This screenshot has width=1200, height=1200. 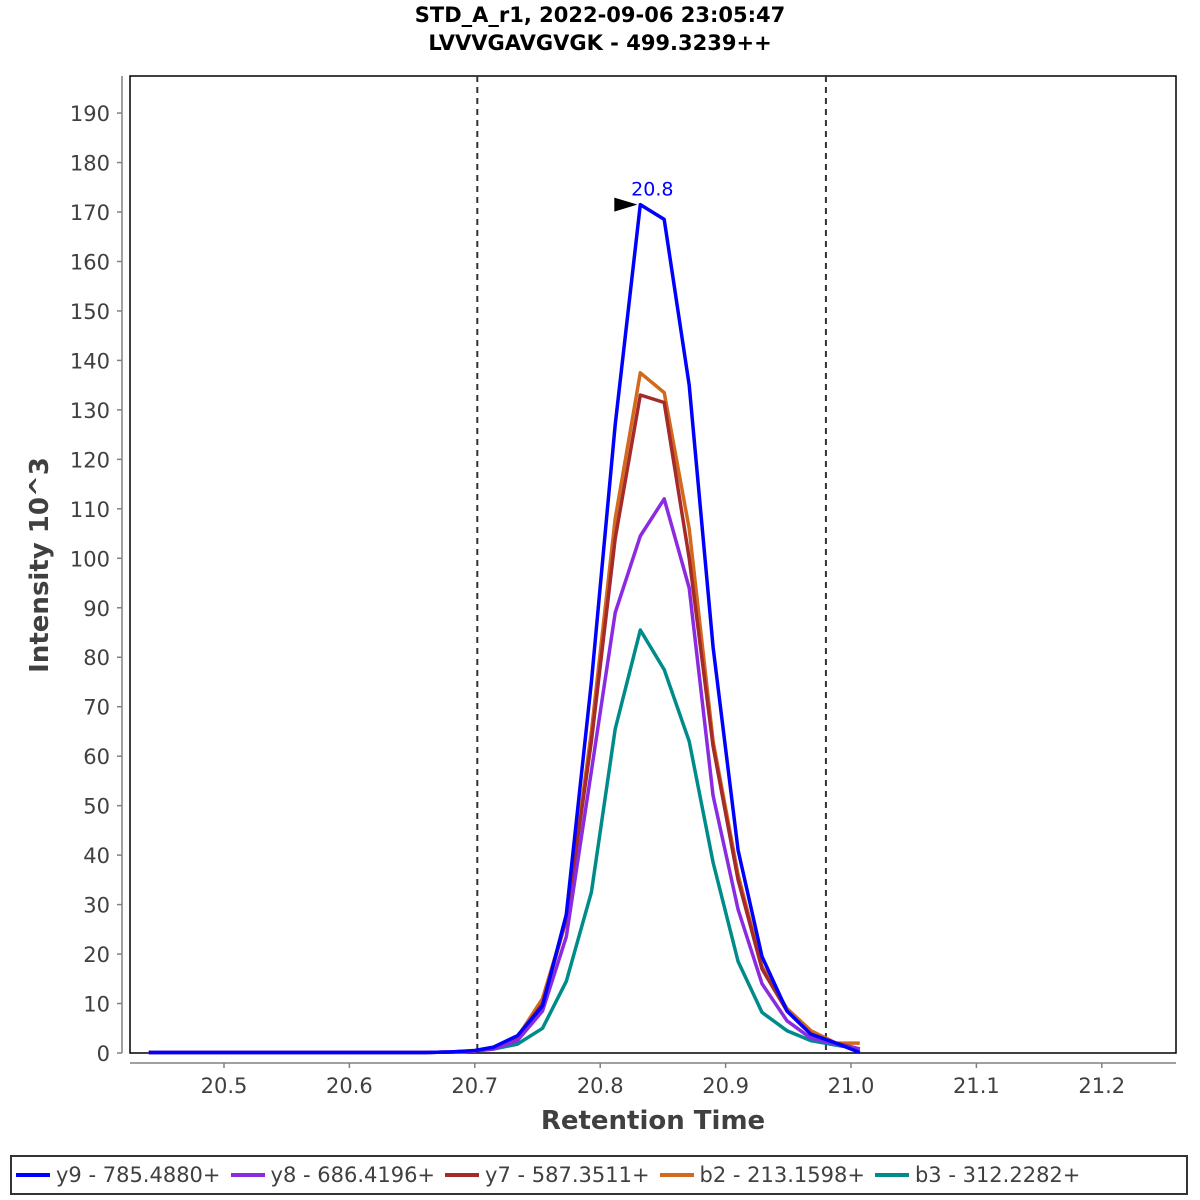 I want to click on y-tick-label: 60, so click(x=96, y=757).